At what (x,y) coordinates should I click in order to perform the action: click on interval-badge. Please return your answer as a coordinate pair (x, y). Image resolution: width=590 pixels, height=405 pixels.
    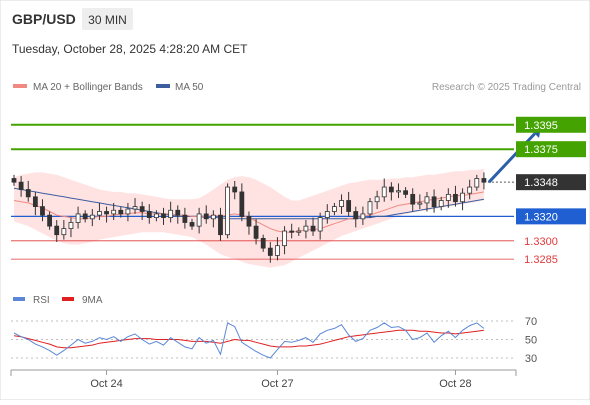
    Looking at the image, I should click on (107, 19).